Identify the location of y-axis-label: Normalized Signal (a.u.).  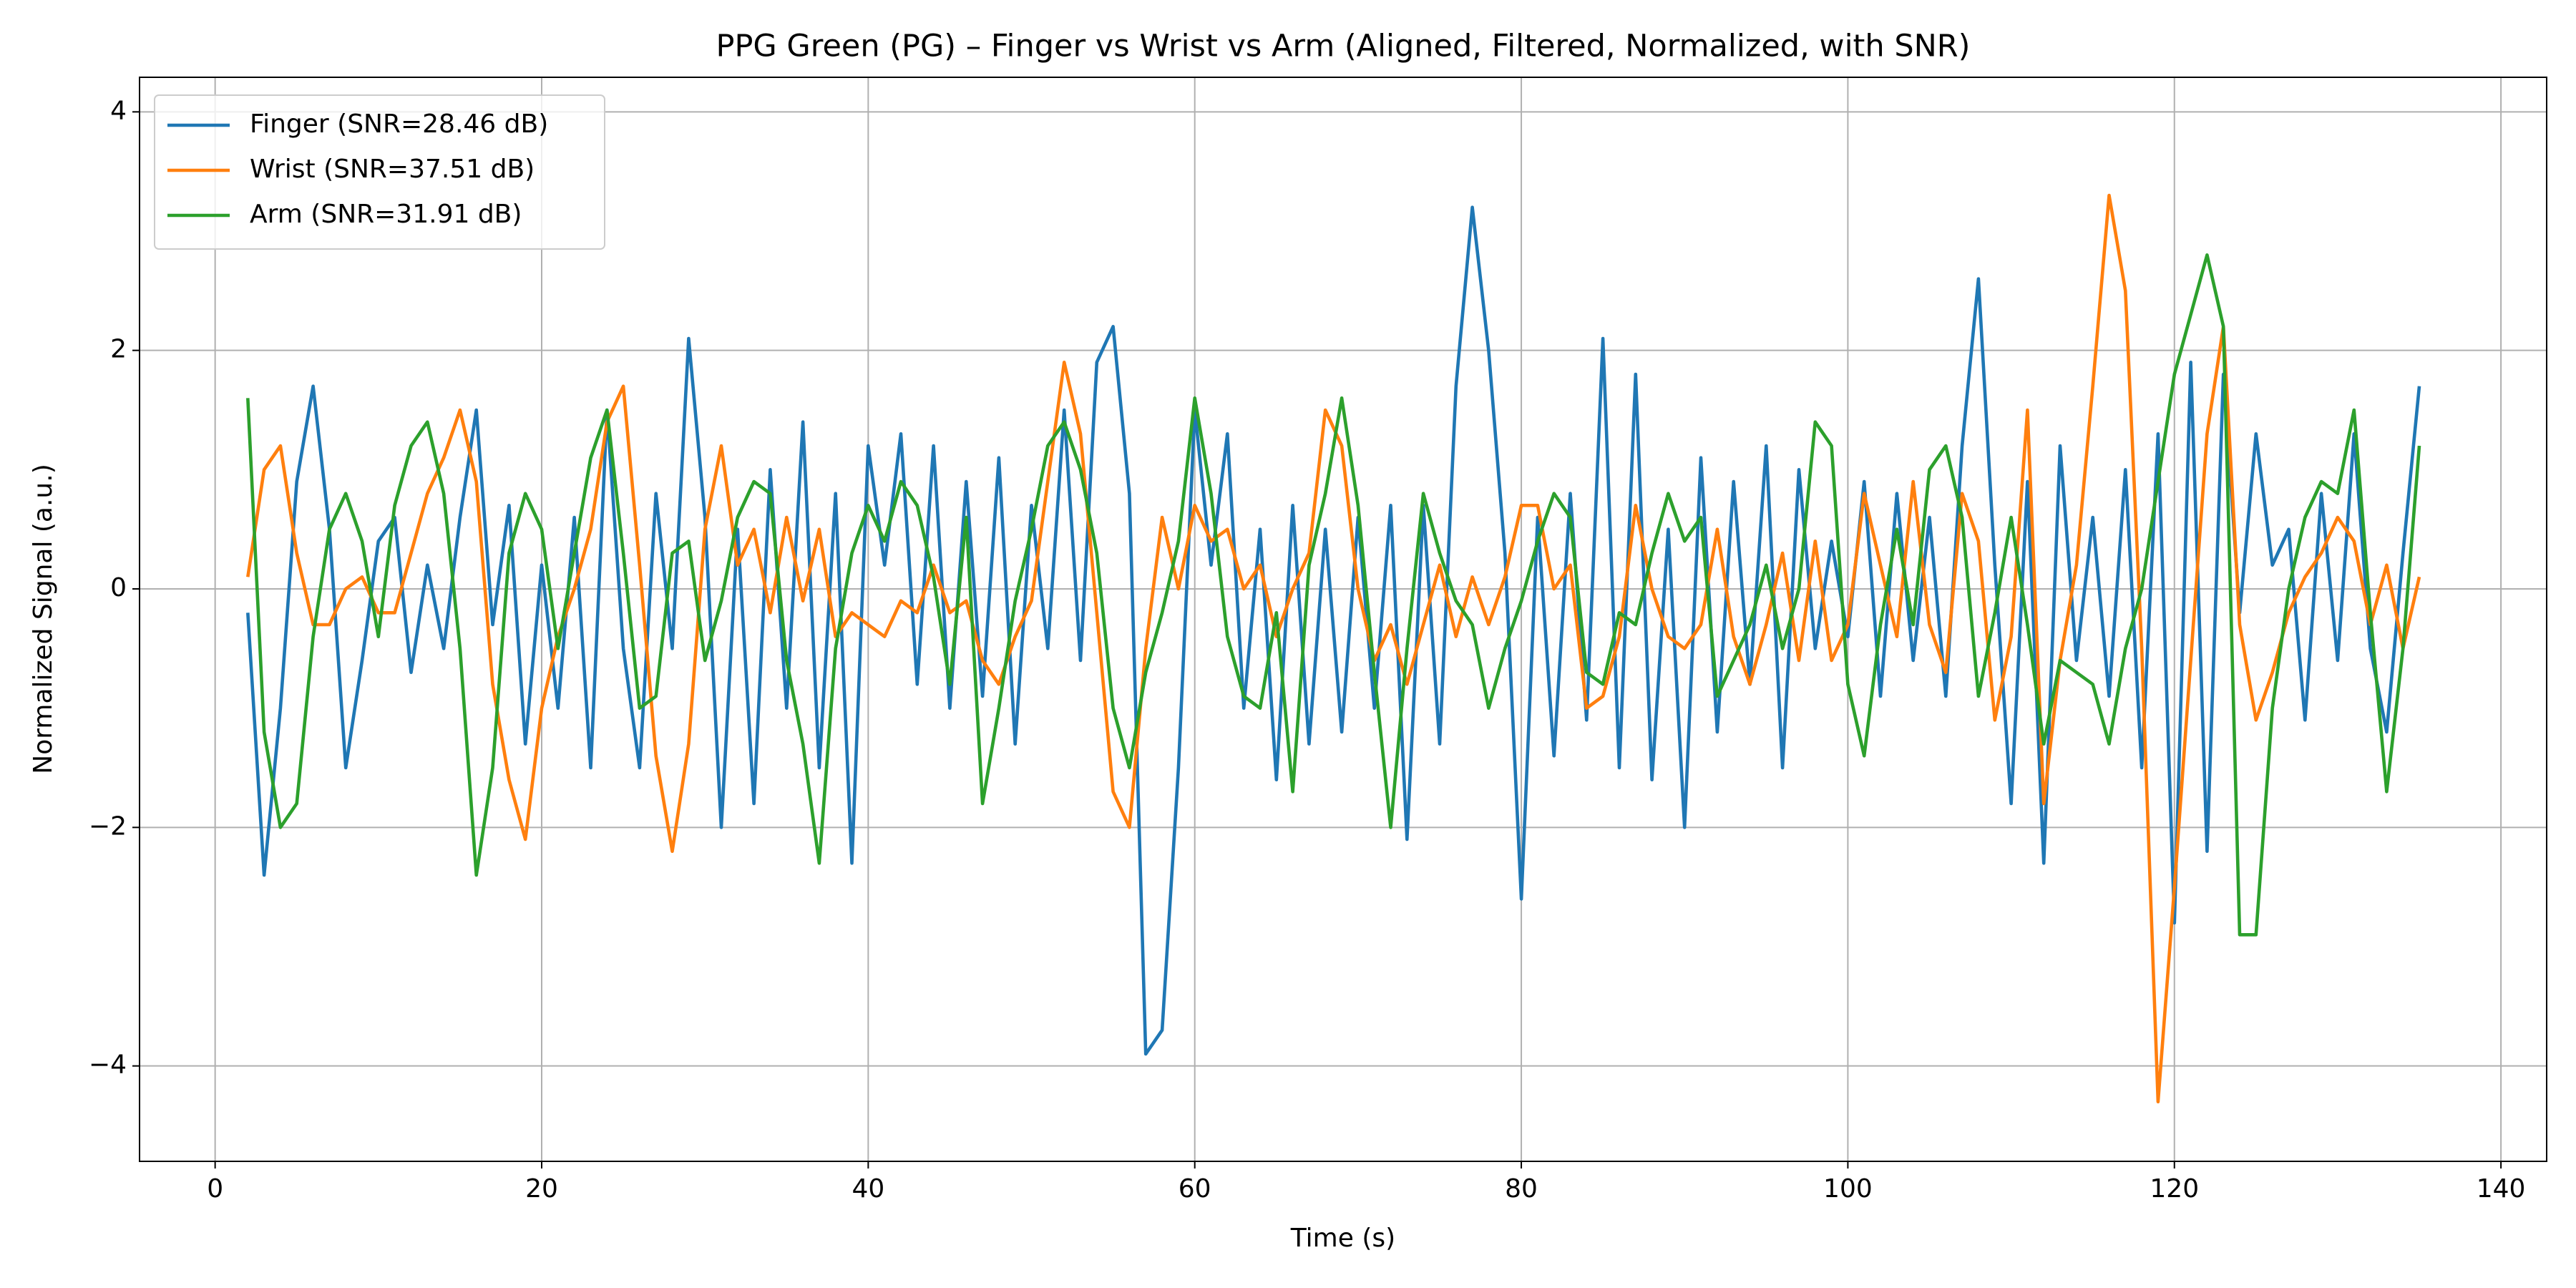
(43, 619).